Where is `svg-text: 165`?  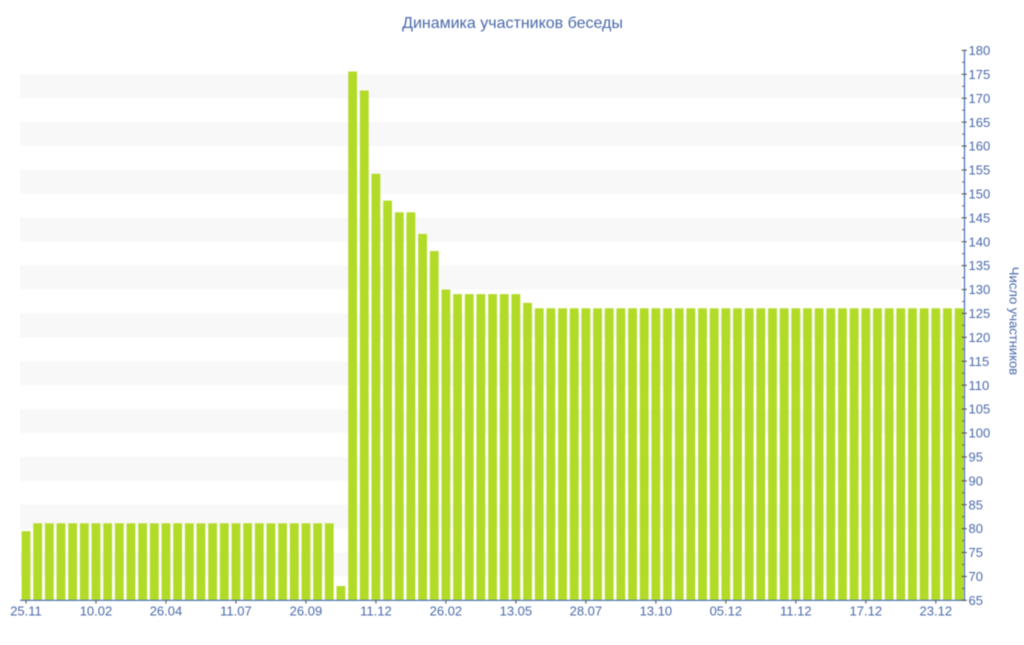 svg-text: 165 is located at coordinates (980, 122).